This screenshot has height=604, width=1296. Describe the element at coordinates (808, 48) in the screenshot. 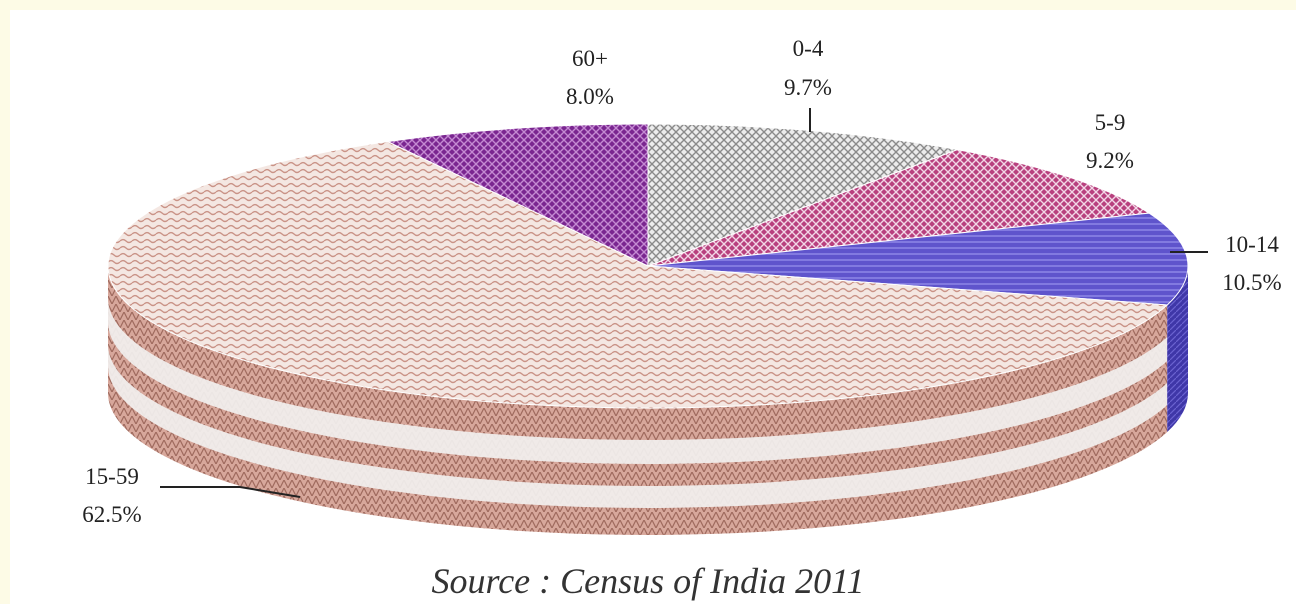

I see `slice-label-0-4: 0-4` at that location.